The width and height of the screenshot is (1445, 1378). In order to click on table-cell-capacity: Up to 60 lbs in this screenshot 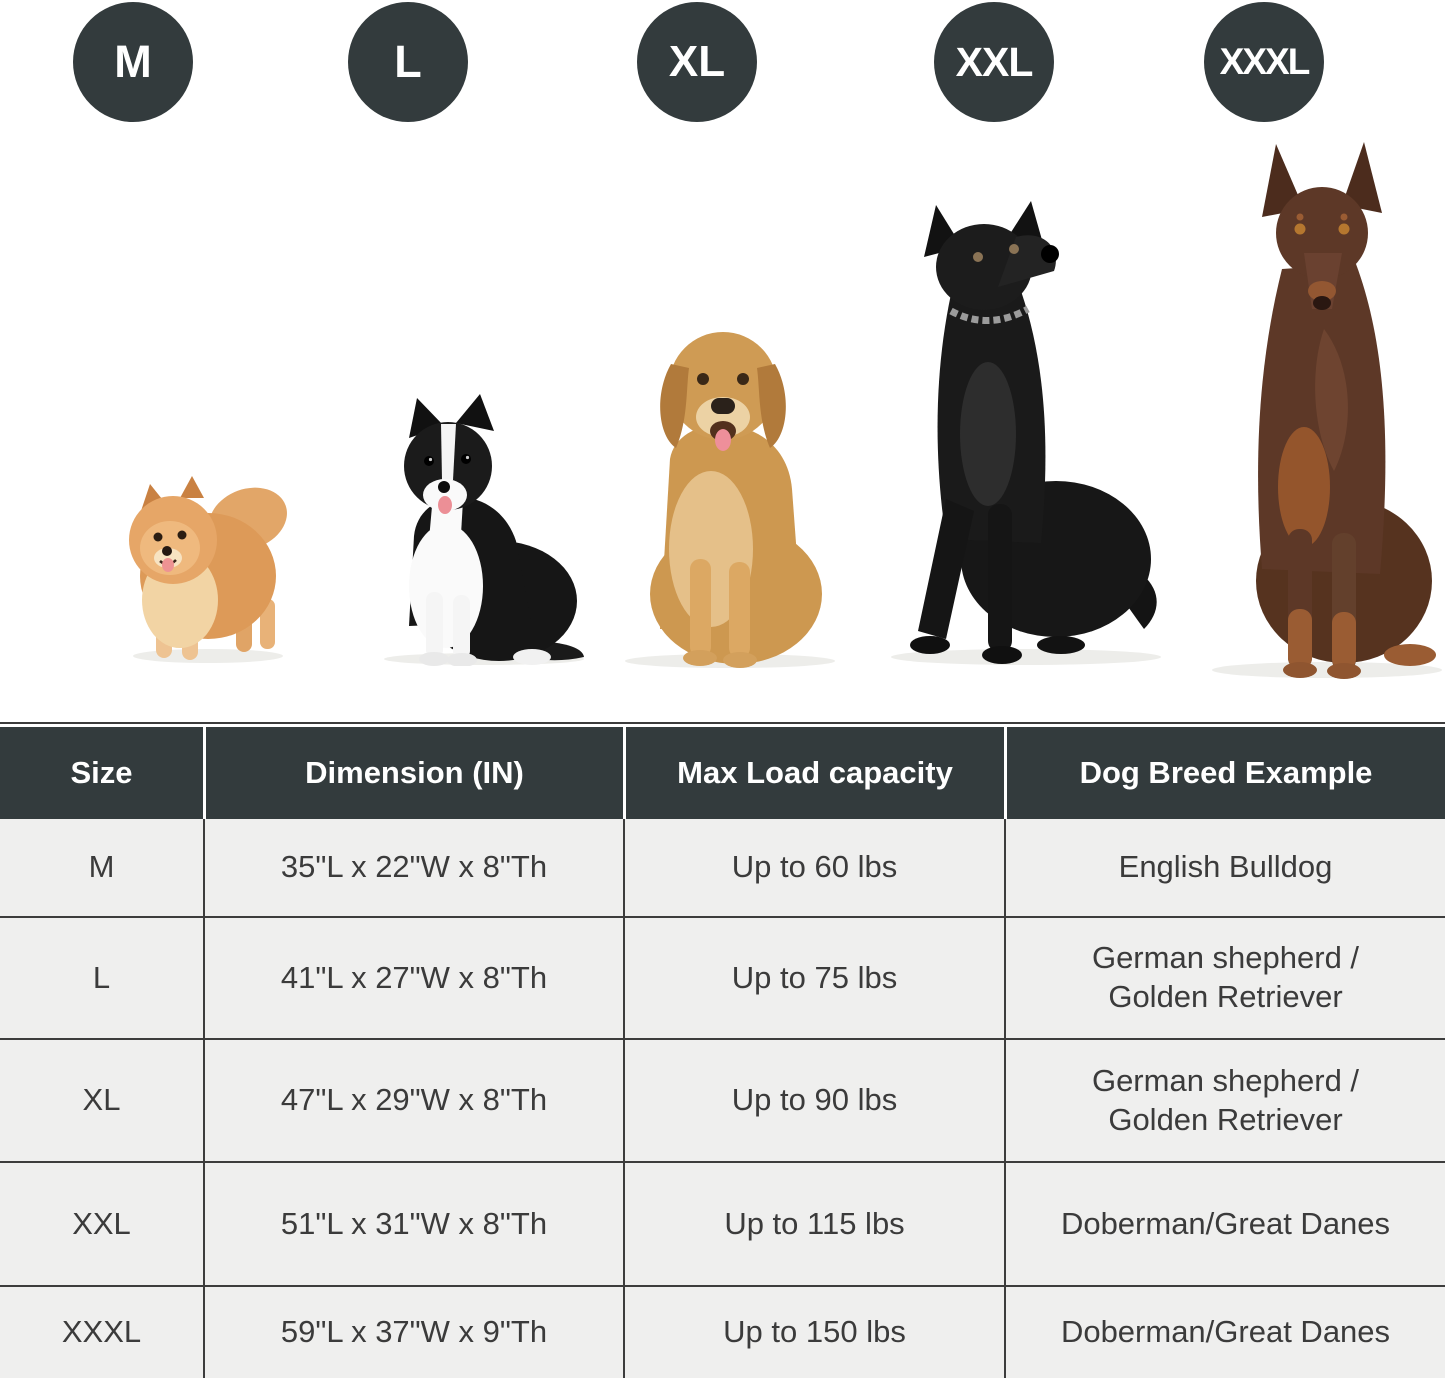, I will do `click(813, 867)`.